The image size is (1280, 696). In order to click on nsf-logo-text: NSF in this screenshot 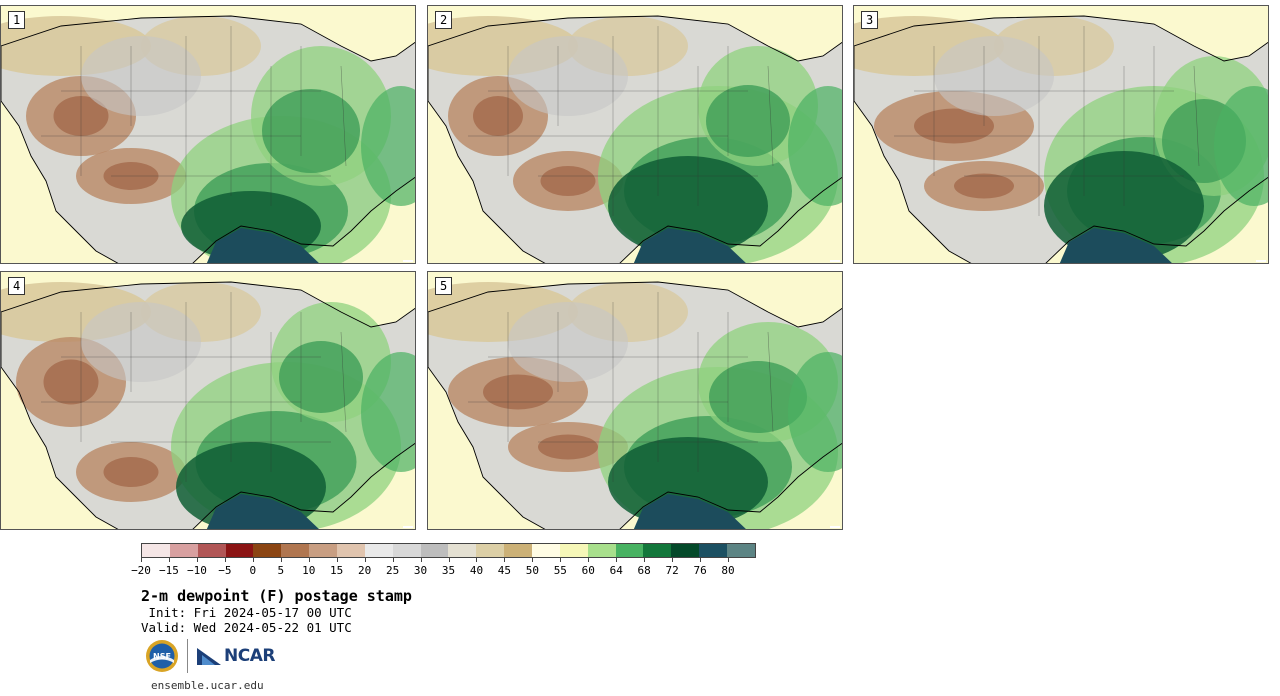, I will do `click(162, 656)`.